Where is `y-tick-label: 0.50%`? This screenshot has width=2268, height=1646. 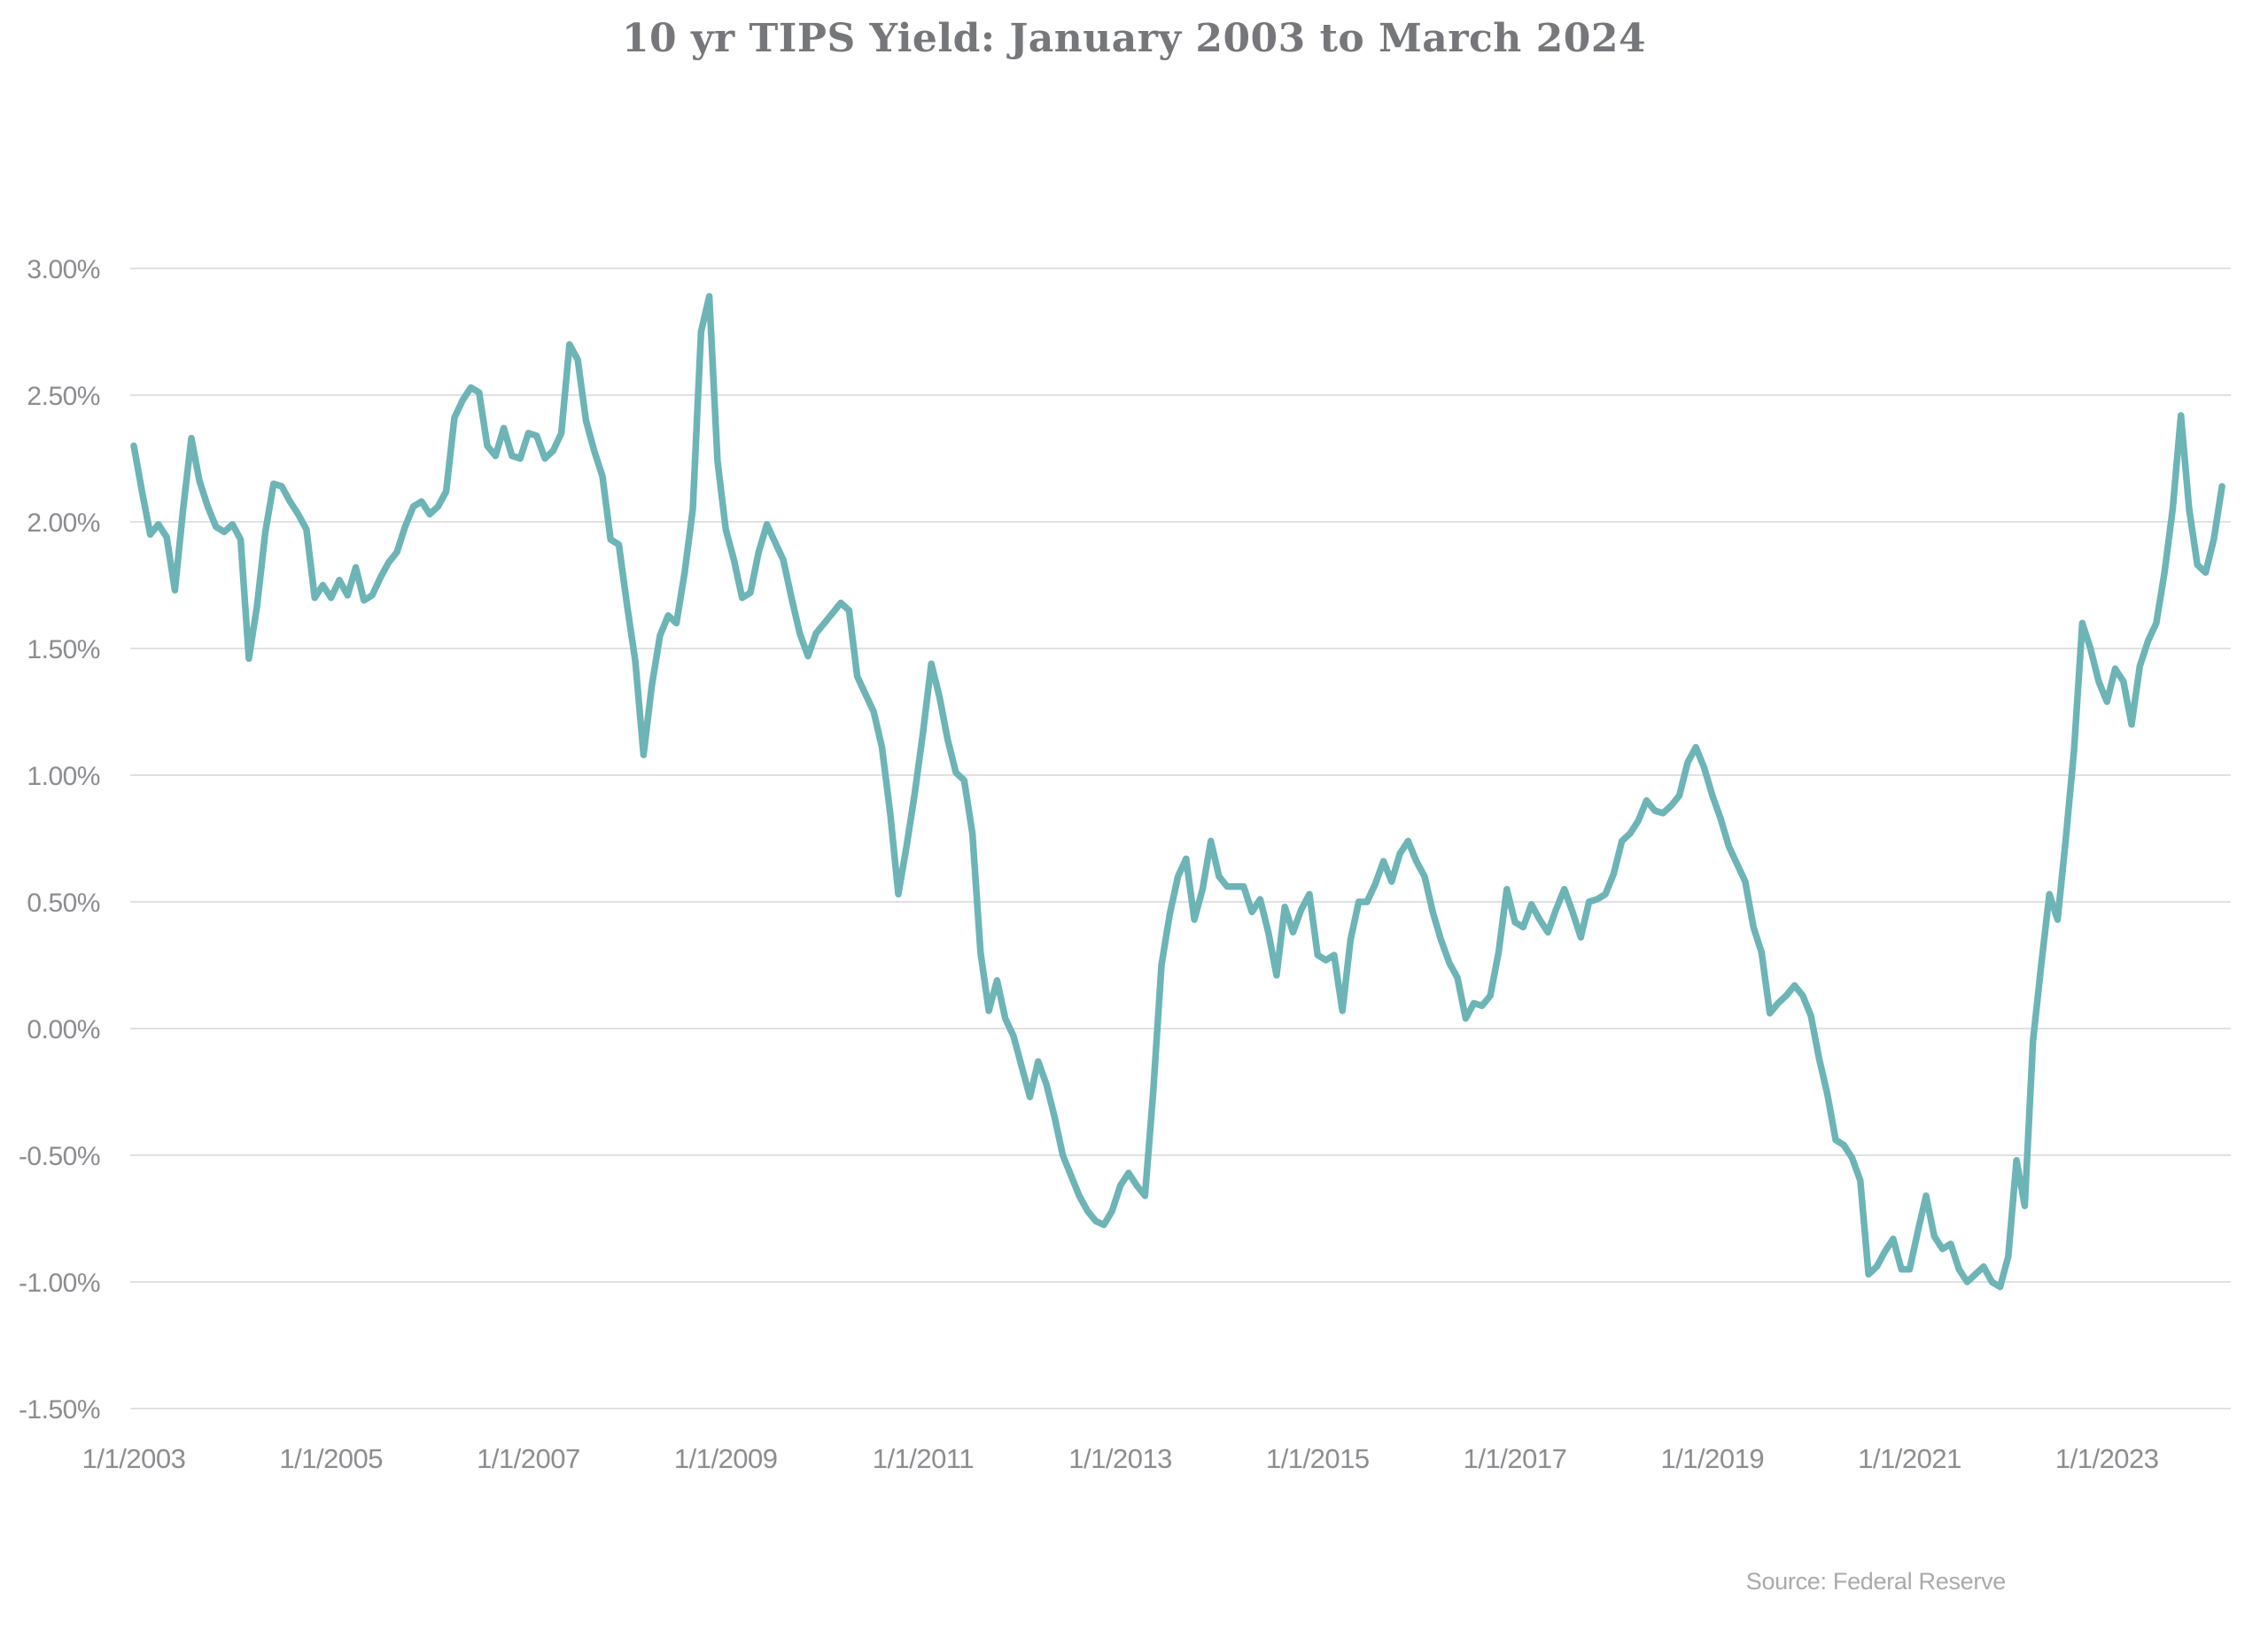 y-tick-label: 0.50% is located at coordinates (63, 903).